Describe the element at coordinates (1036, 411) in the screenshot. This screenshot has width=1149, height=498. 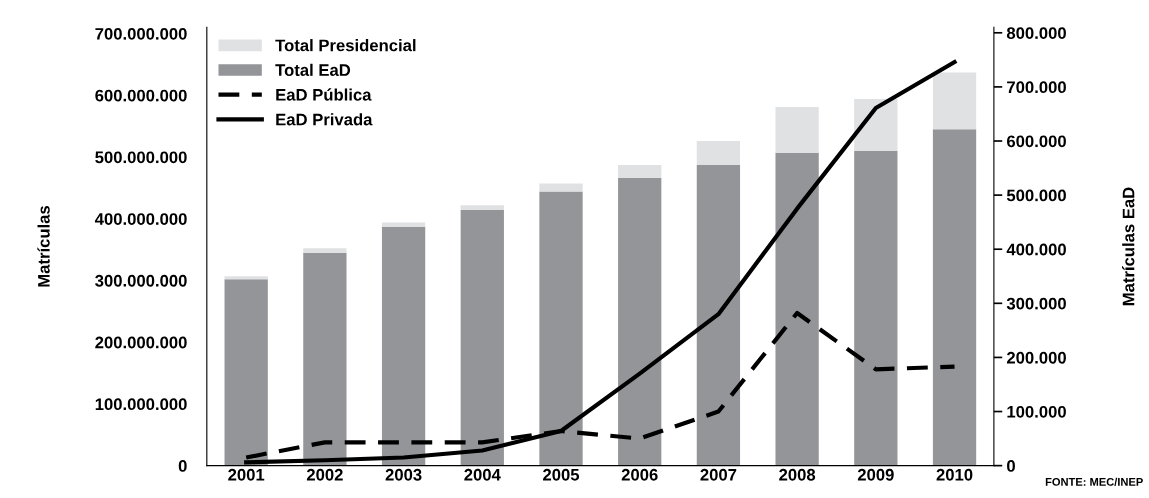
I see `y2-tick-label: 100.000` at that location.